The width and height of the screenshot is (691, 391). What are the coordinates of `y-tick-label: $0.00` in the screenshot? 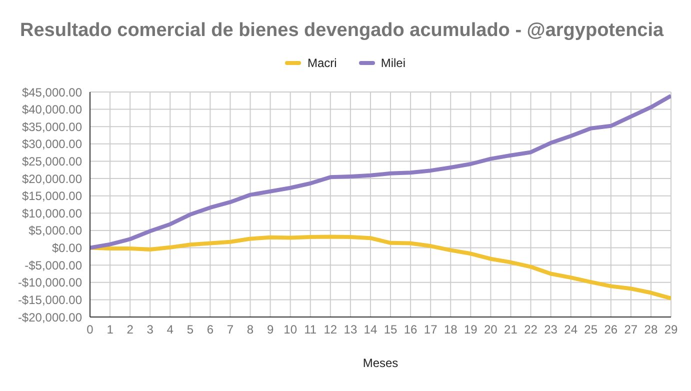 It's located at (67, 248).